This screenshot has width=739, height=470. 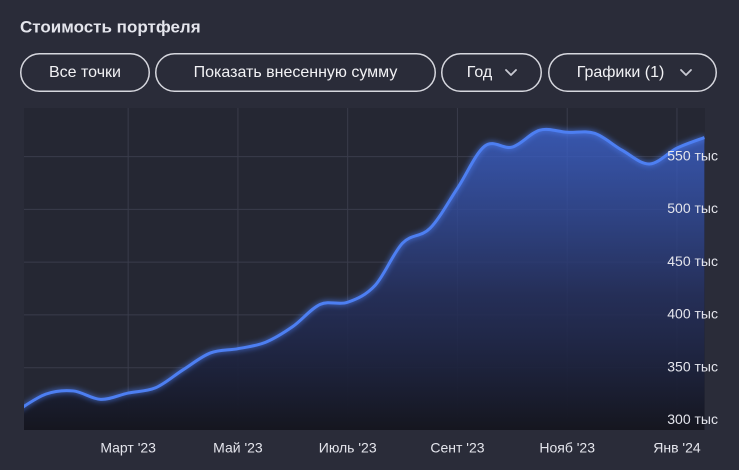 What do you see at coordinates (677, 448) in the screenshot?
I see `x-tick-label: Янв '24` at bounding box center [677, 448].